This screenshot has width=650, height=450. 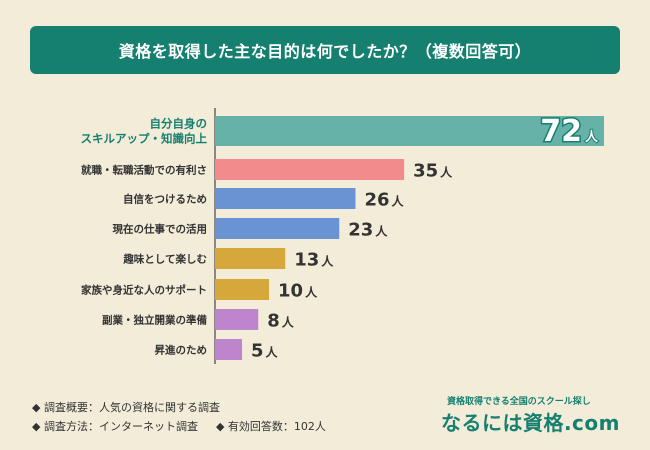 I want to click on category-label: 趣味として楽しむ, so click(x=164, y=259).